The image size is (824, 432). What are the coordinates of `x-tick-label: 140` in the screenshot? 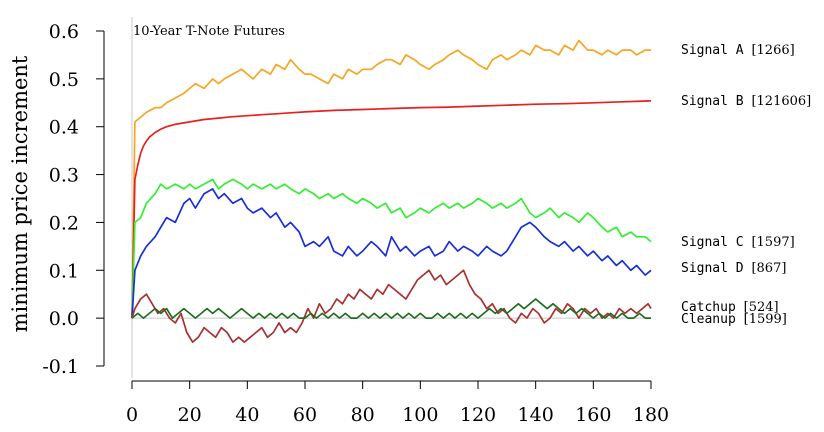 It's located at (536, 415).